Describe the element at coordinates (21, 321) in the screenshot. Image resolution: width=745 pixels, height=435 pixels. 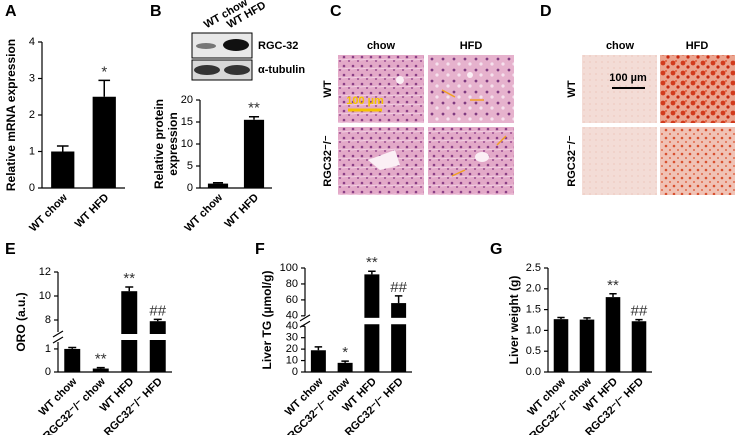
I see `y-axis-label: ORO (a.u.)` at that location.